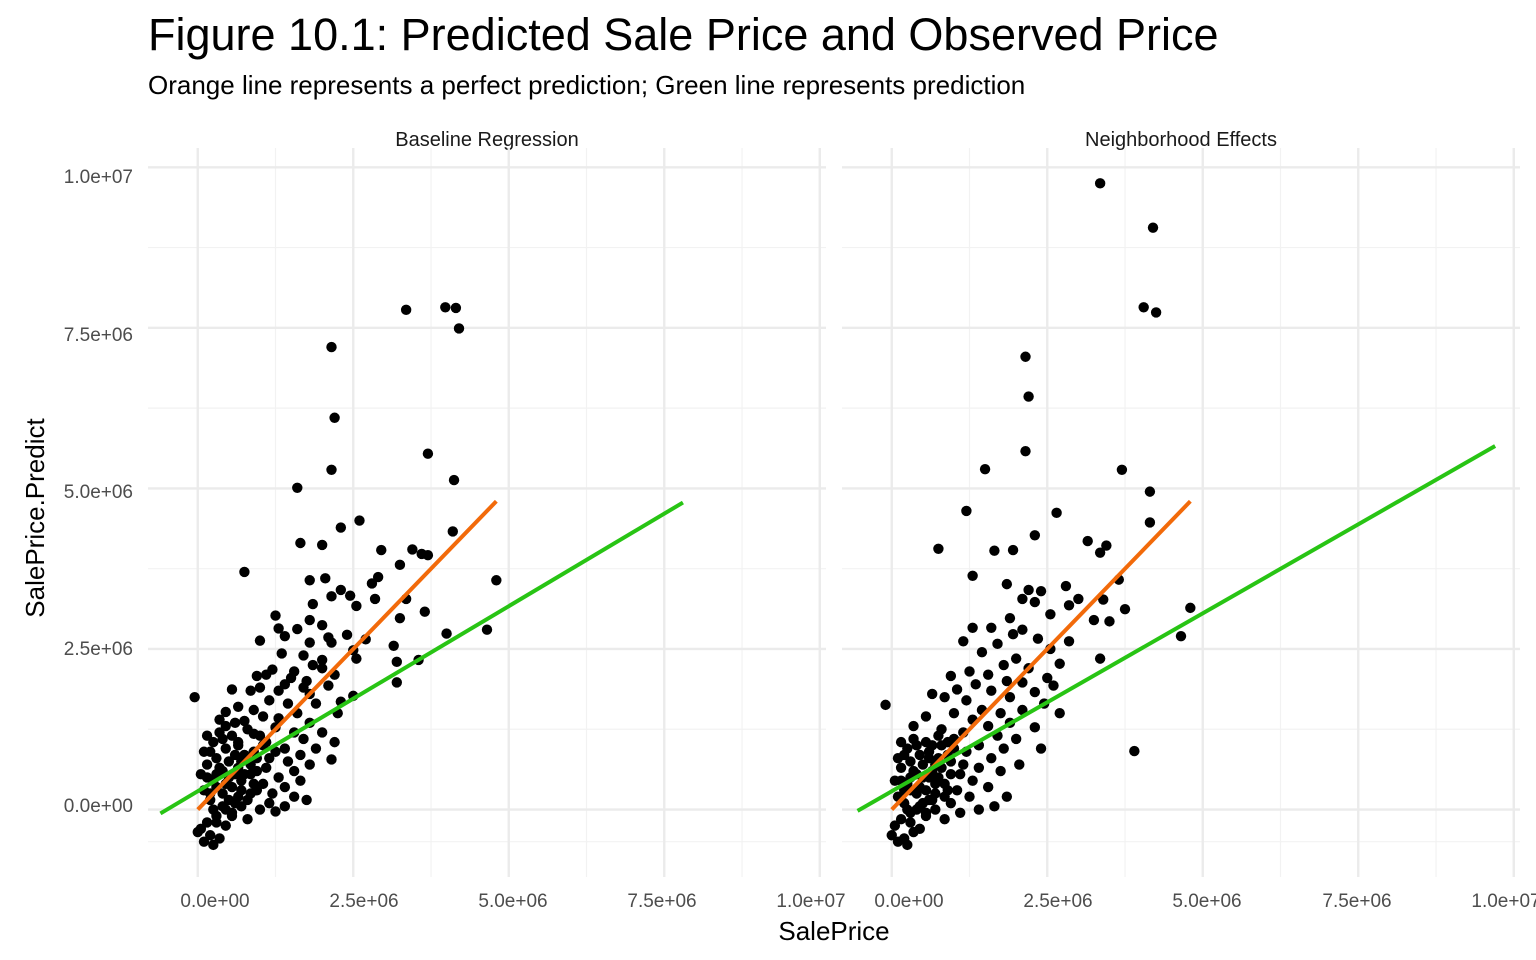 The width and height of the screenshot is (1536, 960). Describe the element at coordinates (486, 140) in the screenshot. I see `panel-strip-label: Baseline Regression` at that location.